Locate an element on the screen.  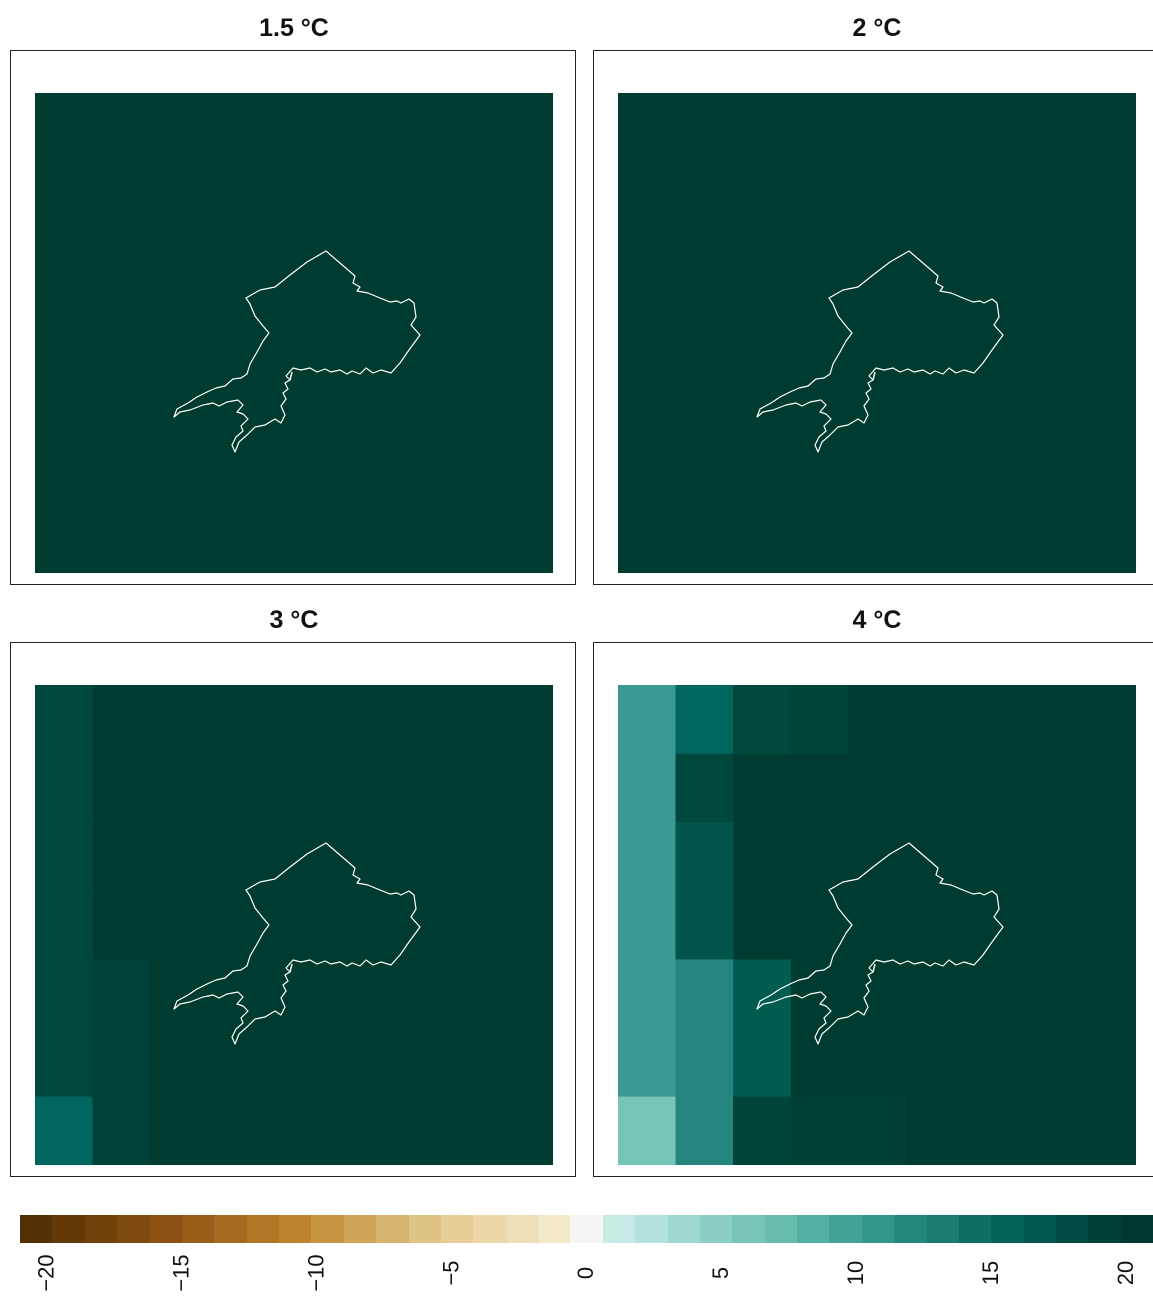
panel-title: 4 °C is located at coordinates (877, 620).